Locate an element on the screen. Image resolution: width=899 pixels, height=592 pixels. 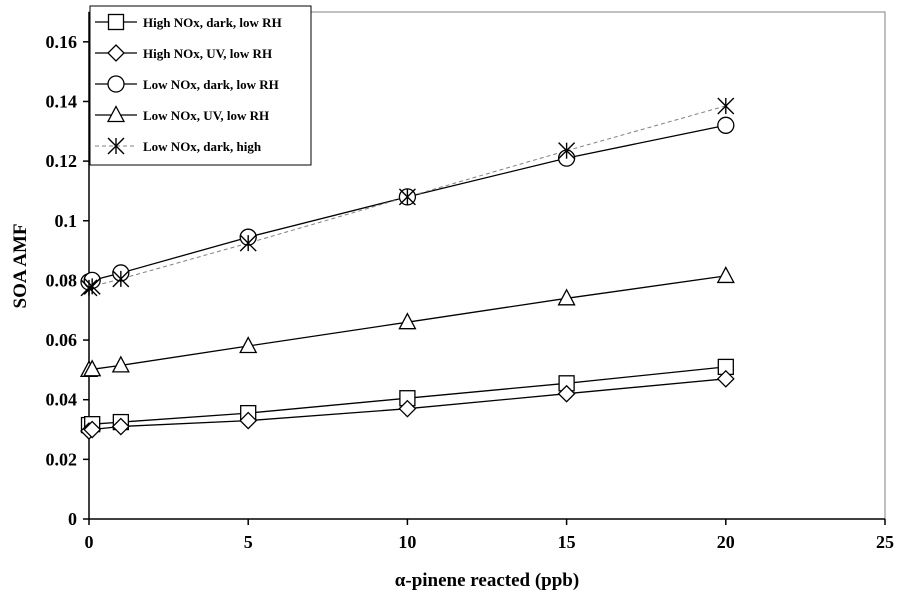
data-point-circle is located at coordinates (726, 125).